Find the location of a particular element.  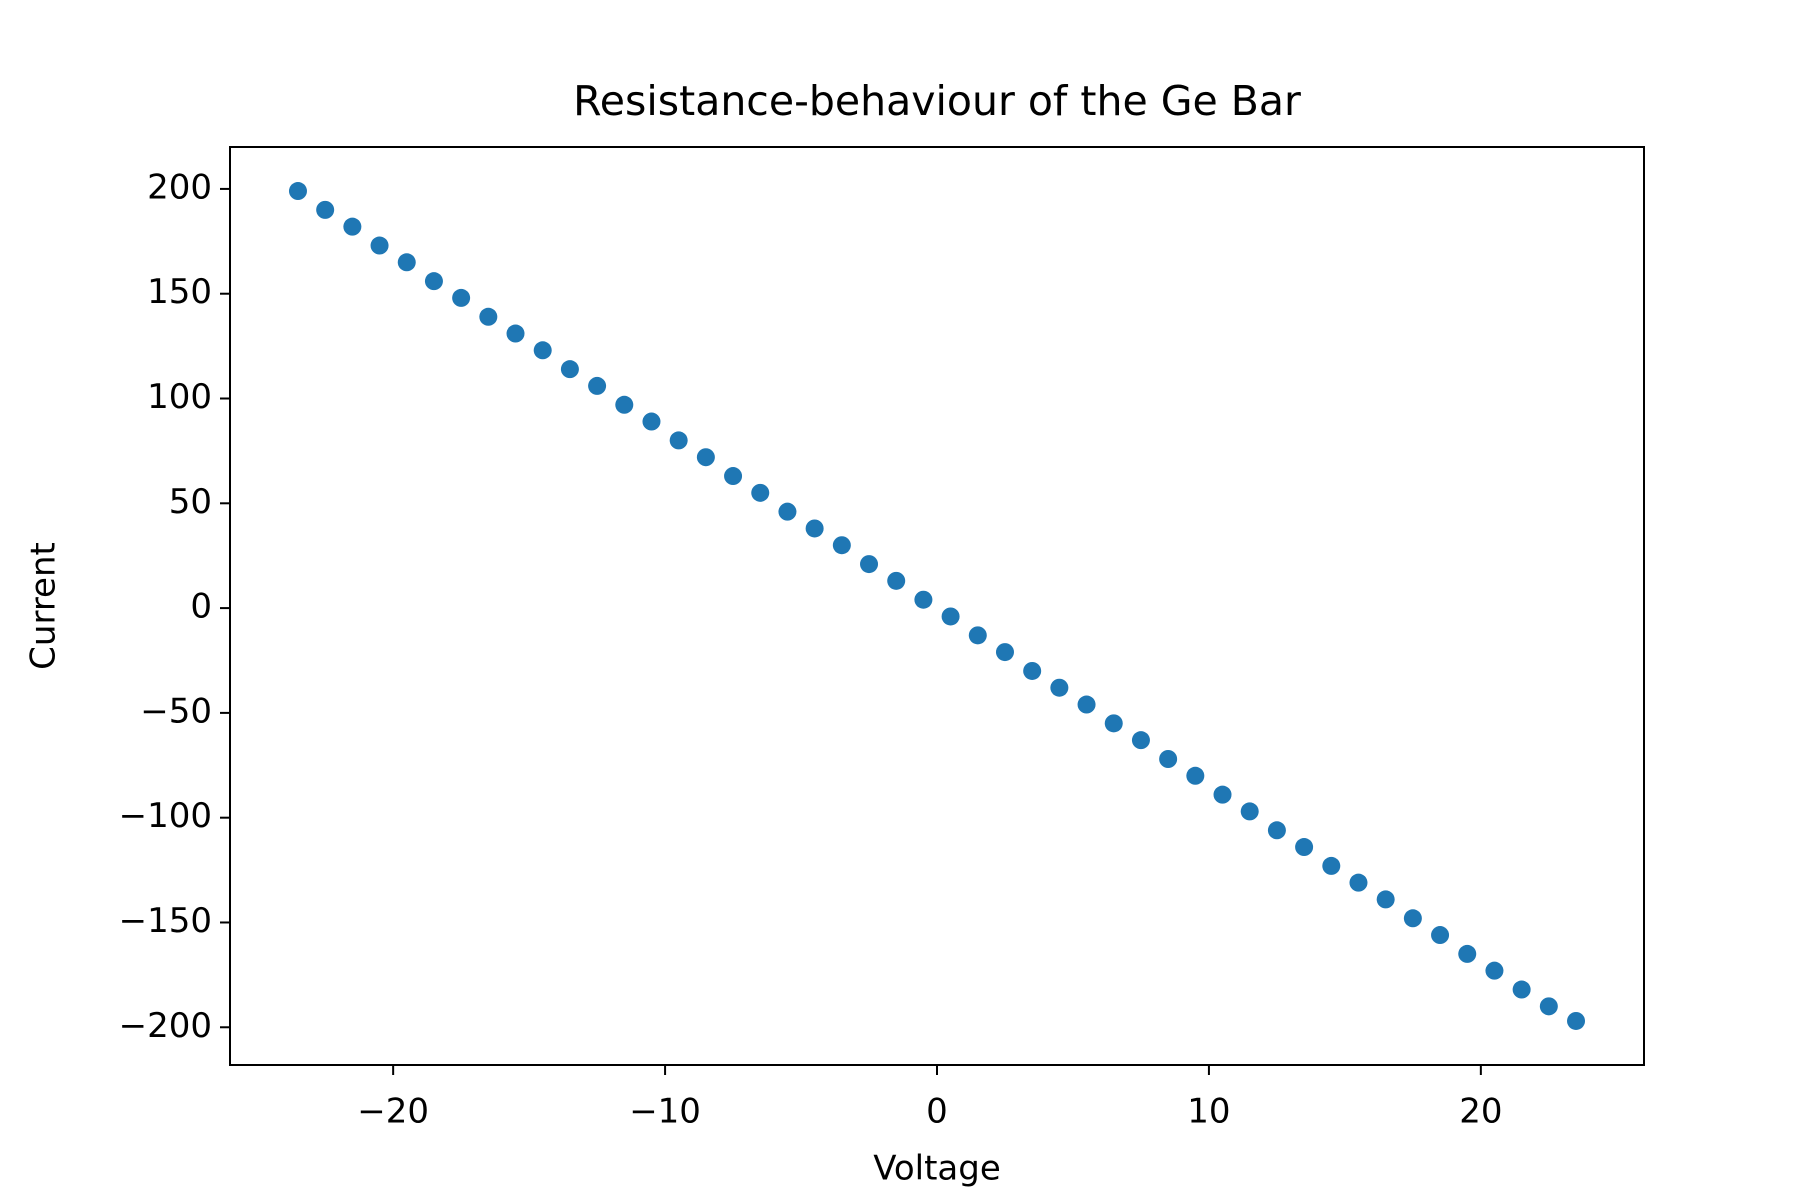

x-tick-label: −20 is located at coordinates (393, 1112).